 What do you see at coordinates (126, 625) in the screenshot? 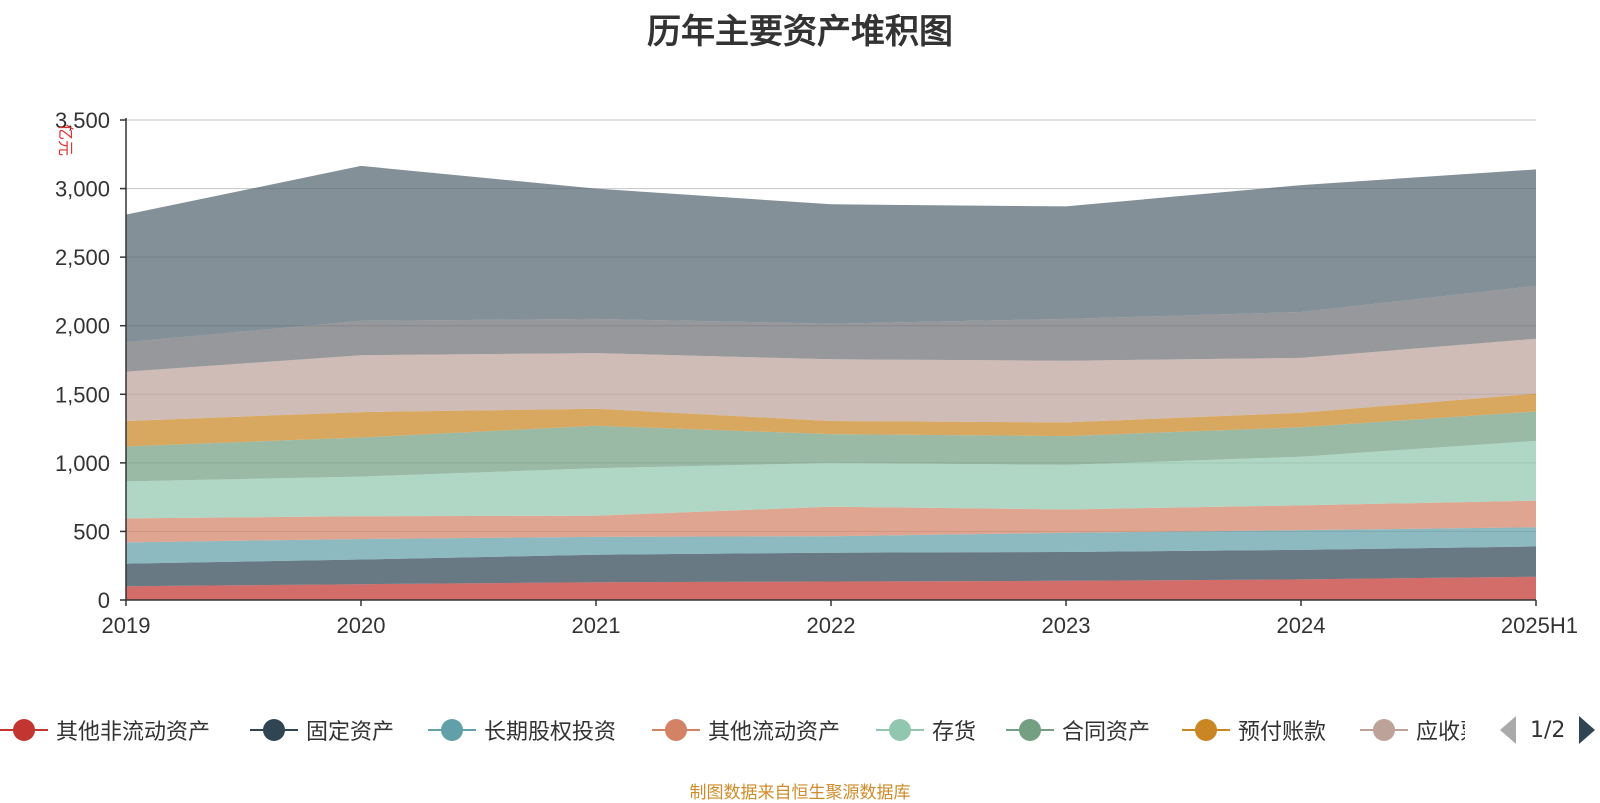
I see `x-tick-label: 2019` at bounding box center [126, 625].